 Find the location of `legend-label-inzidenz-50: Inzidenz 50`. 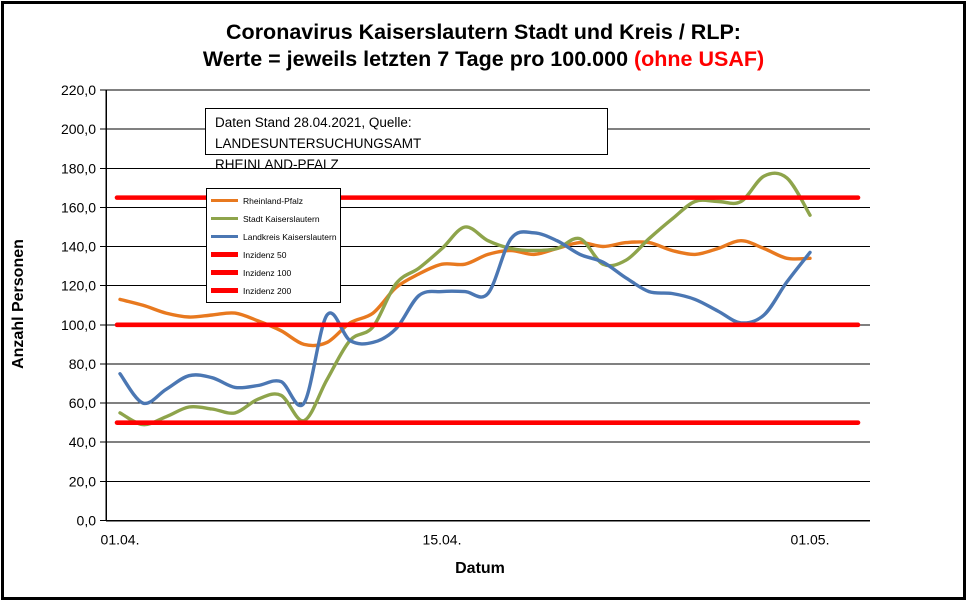

legend-label-inzidenz-50: Inzidenz 50 is located at coordinates (265, 254).